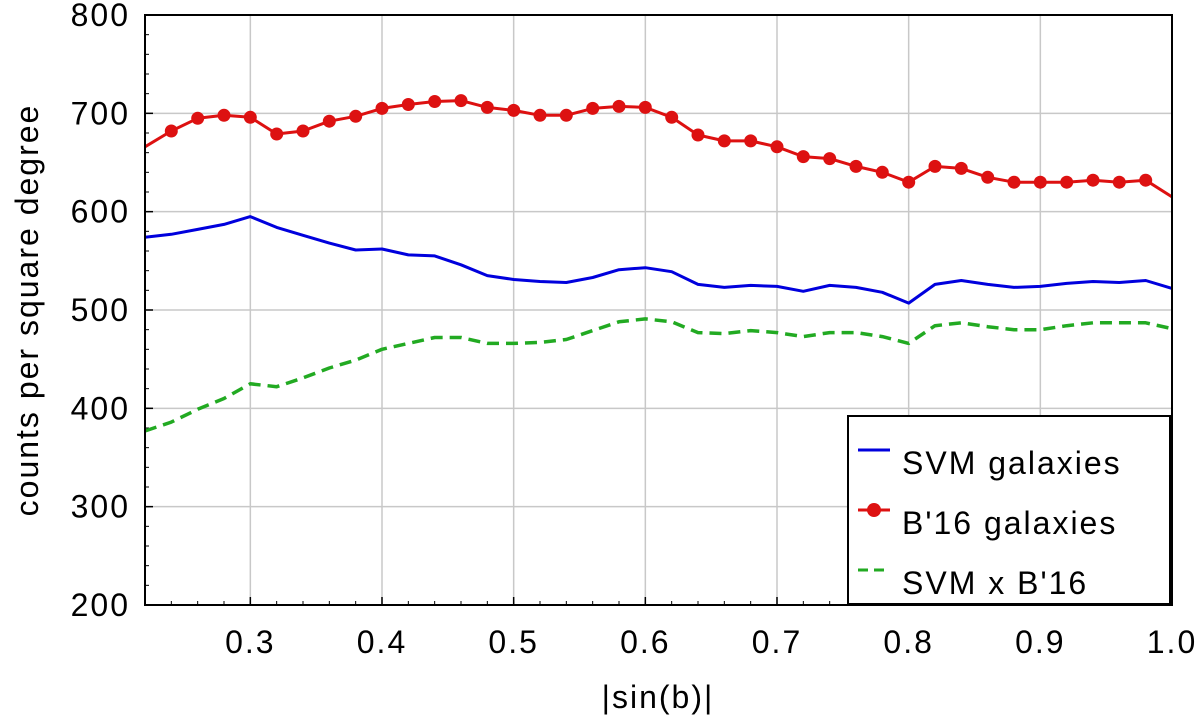 This screenshot has height=718, width=1200. Describe the element at coordinates (908, 642) in the screenshot. I see `x-tick-label: 0.8` at that location.